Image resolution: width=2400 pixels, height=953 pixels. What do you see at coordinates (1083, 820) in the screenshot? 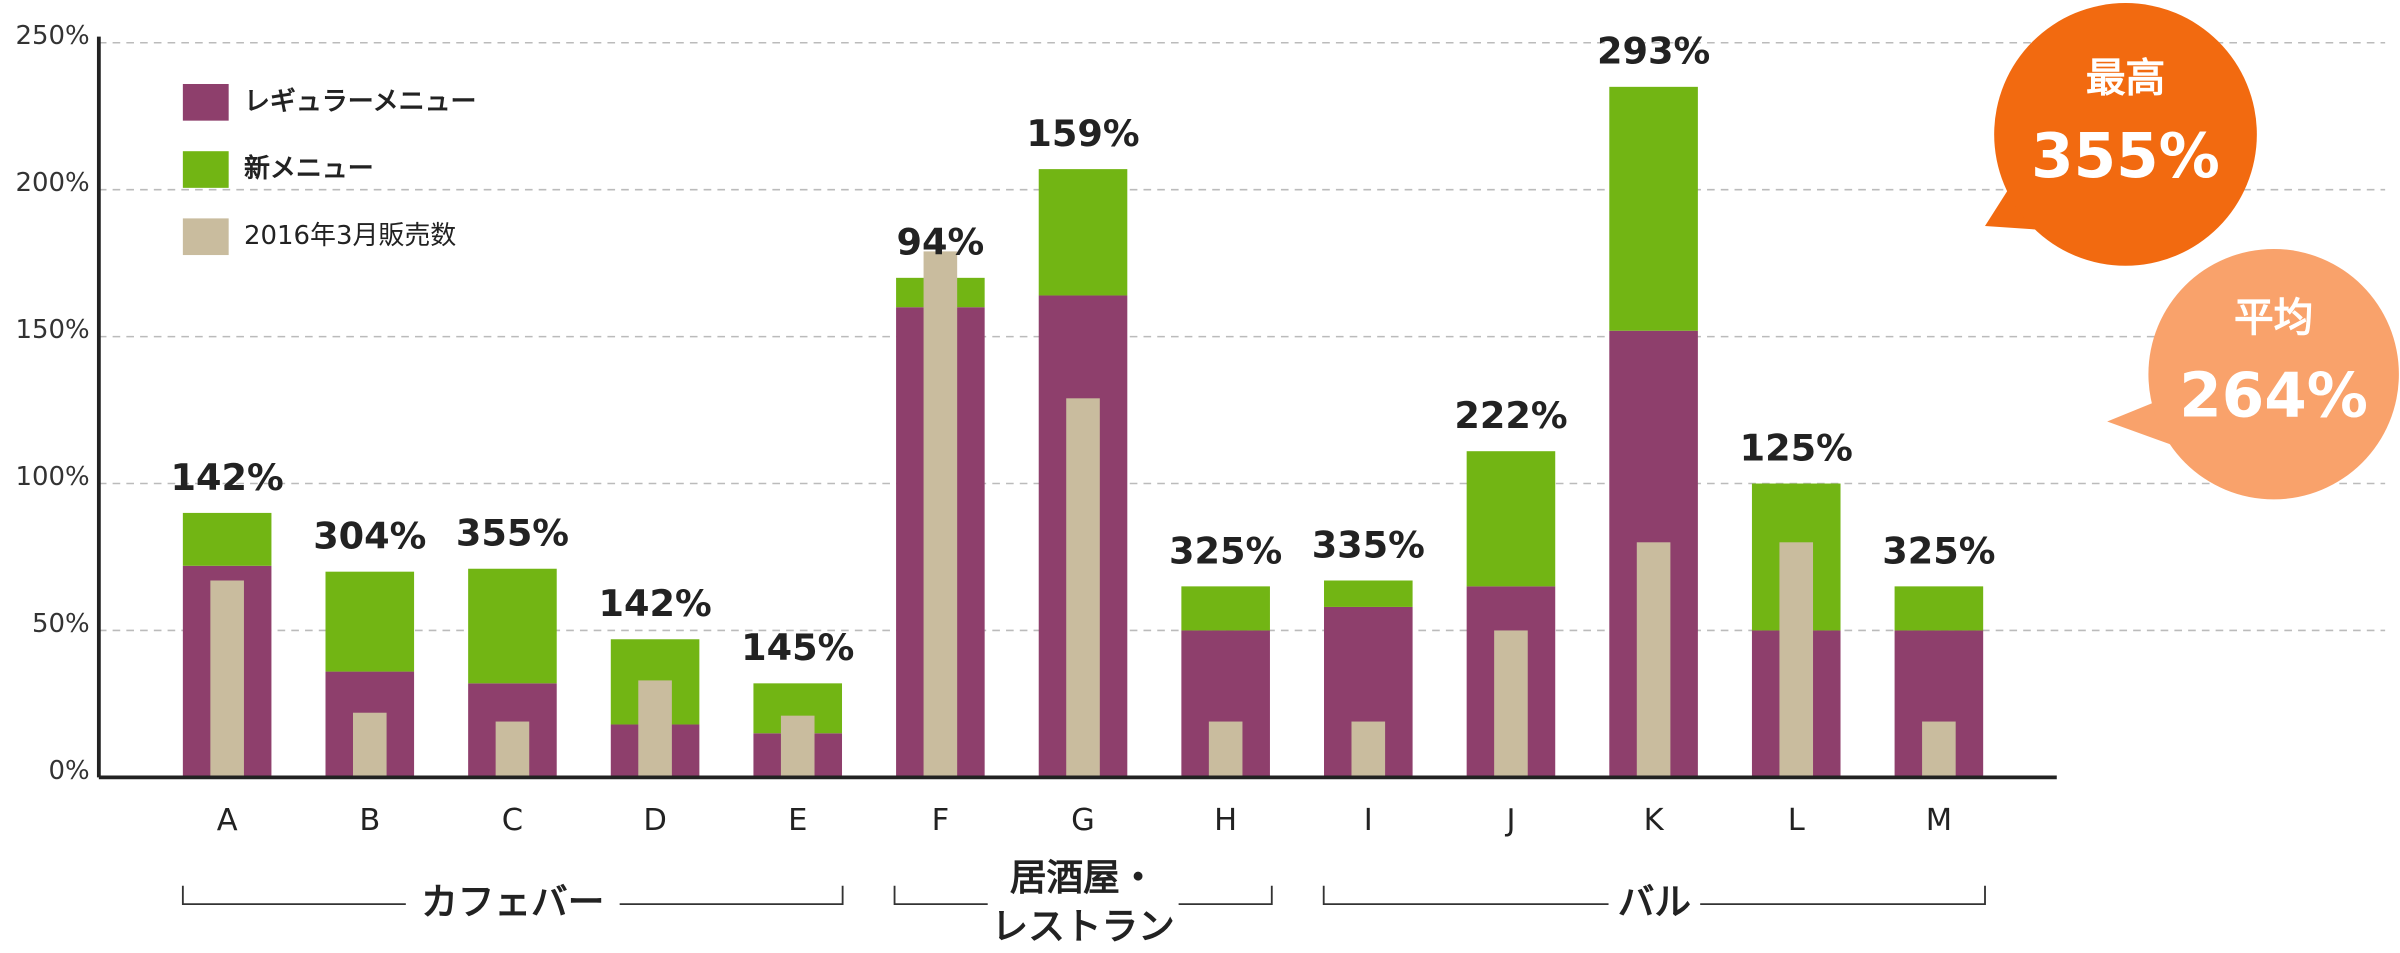
I see `x-tick-label: G` at bounding box center [1083, 820].